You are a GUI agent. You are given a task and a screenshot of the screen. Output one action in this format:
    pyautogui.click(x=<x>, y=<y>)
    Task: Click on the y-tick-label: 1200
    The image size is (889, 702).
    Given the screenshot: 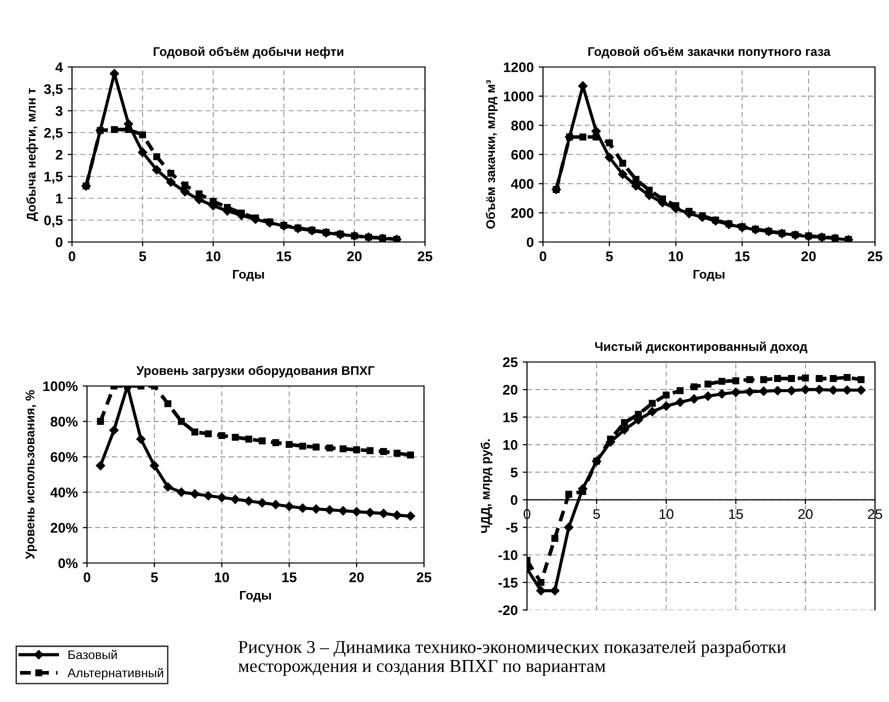 What is the action you would take?
    pyautogui.click(x=519, y=67)
    